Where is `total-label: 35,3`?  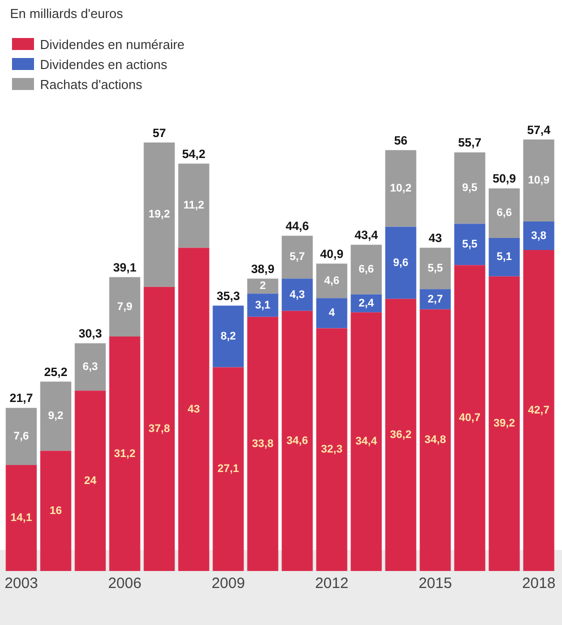 total-label: 35,3 is located at coordinates (228, 295).